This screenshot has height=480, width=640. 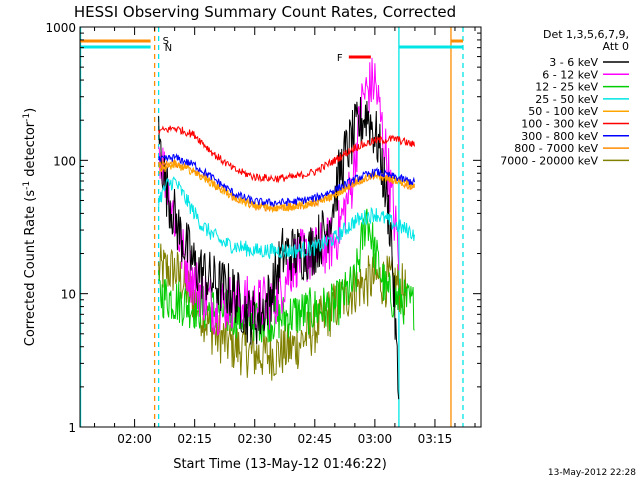 What do you see at coordinates (573, 62) in the screenshot?
I see `legend-label-0: 3 - 6 keV` at bounding box center [573, 62].